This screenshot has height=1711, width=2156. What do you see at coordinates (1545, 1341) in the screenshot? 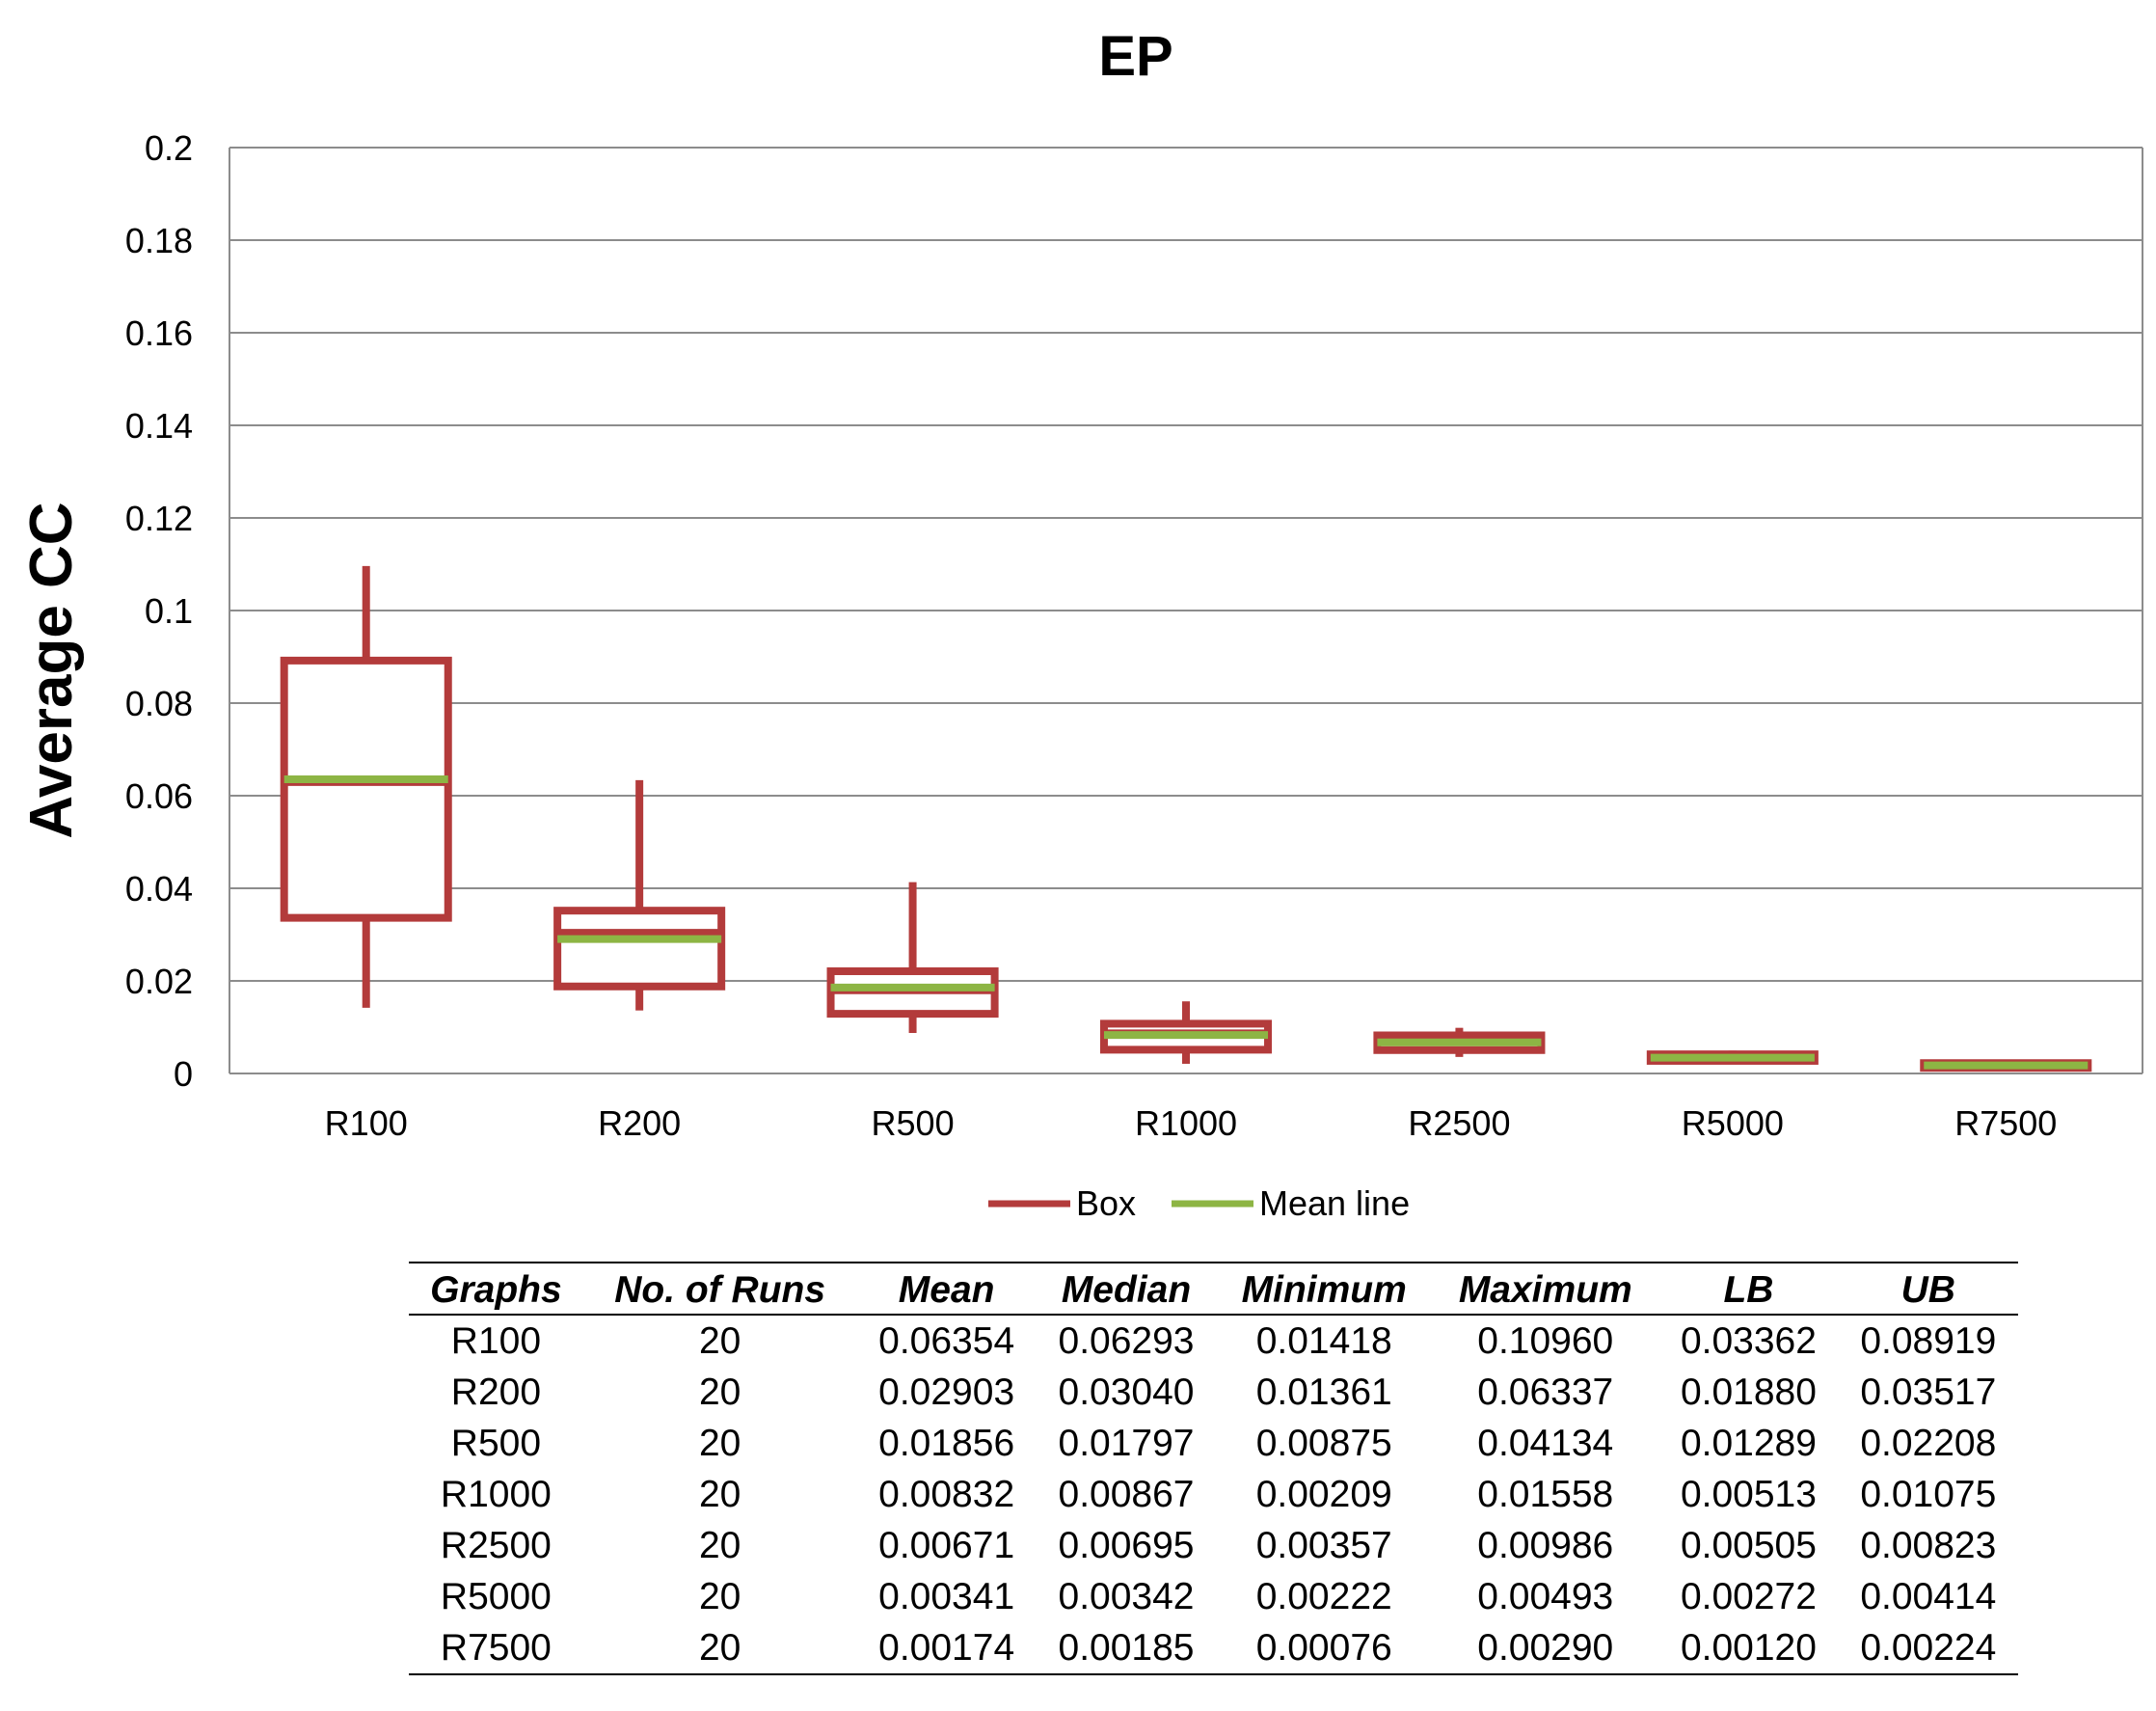
I see `table-cell: 0.10960` at bounding box center [1545, 1341].